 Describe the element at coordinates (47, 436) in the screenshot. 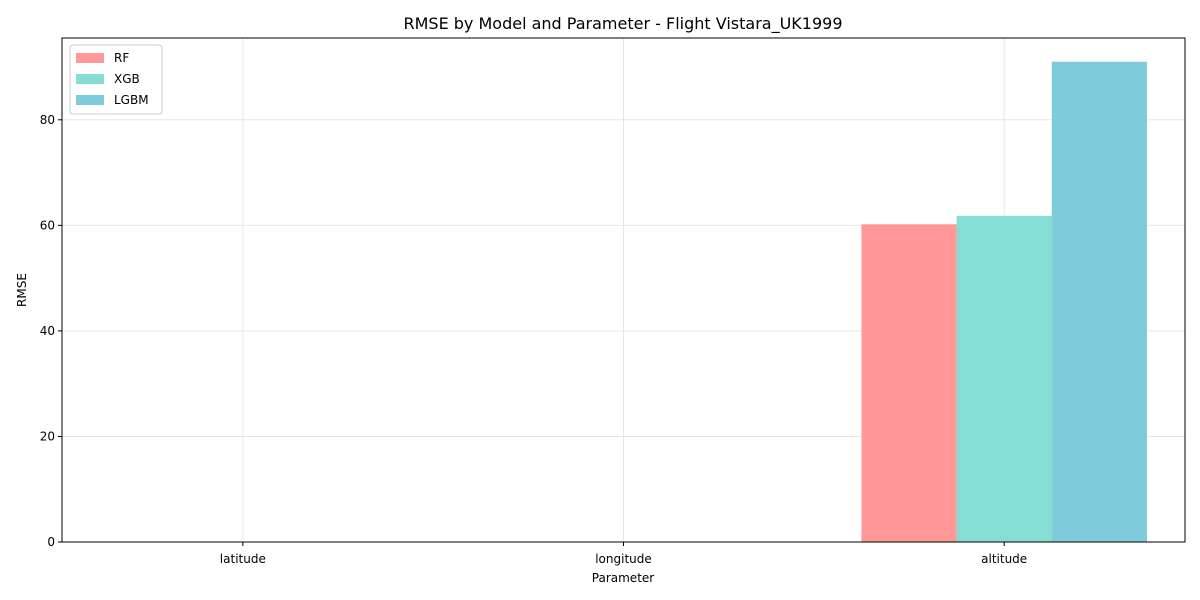

I see `y-tick-label: 20` at that location.